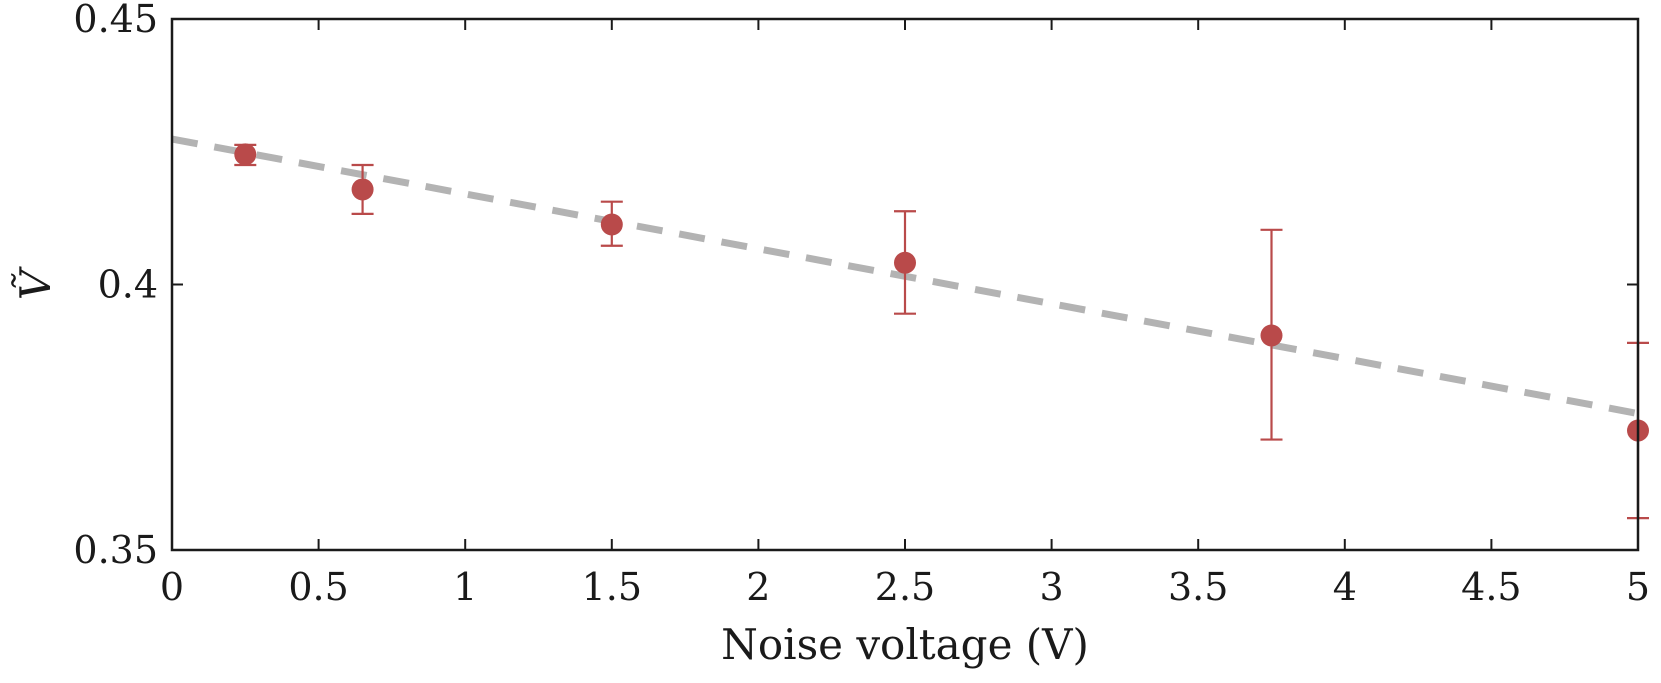  What do you see at coordinates (35, 283) in the screenshot?
I see `y-axis-title: Ṽ` at bounding box center [35, 283].